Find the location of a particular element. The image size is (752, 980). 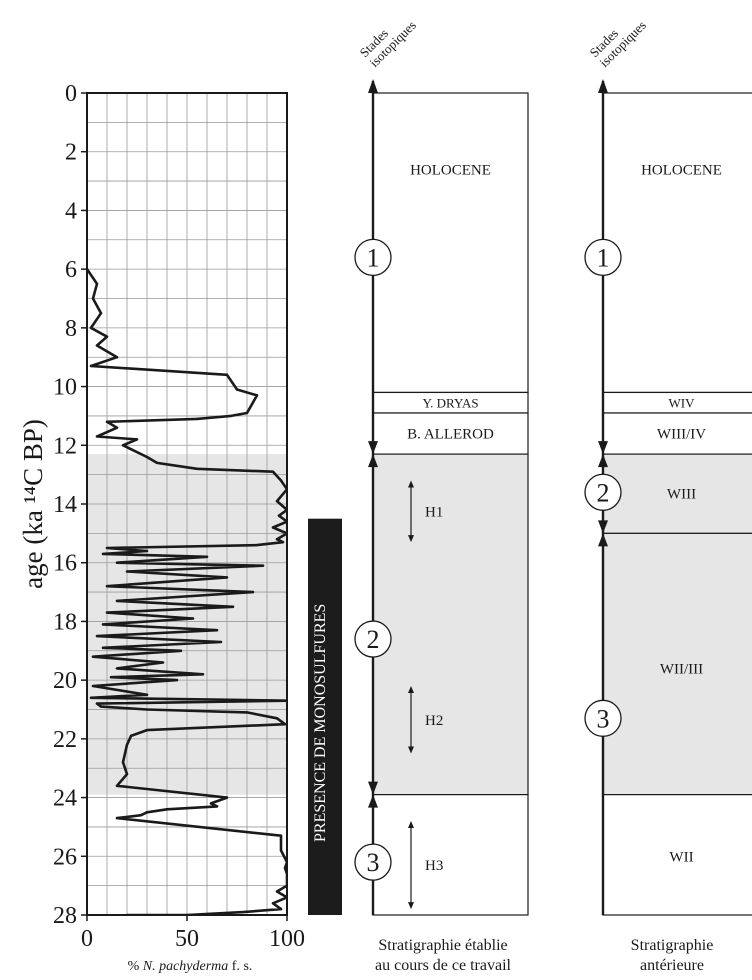

x-axis-label: % N. pachyderma f. s. is located at coordinates (190, 966).